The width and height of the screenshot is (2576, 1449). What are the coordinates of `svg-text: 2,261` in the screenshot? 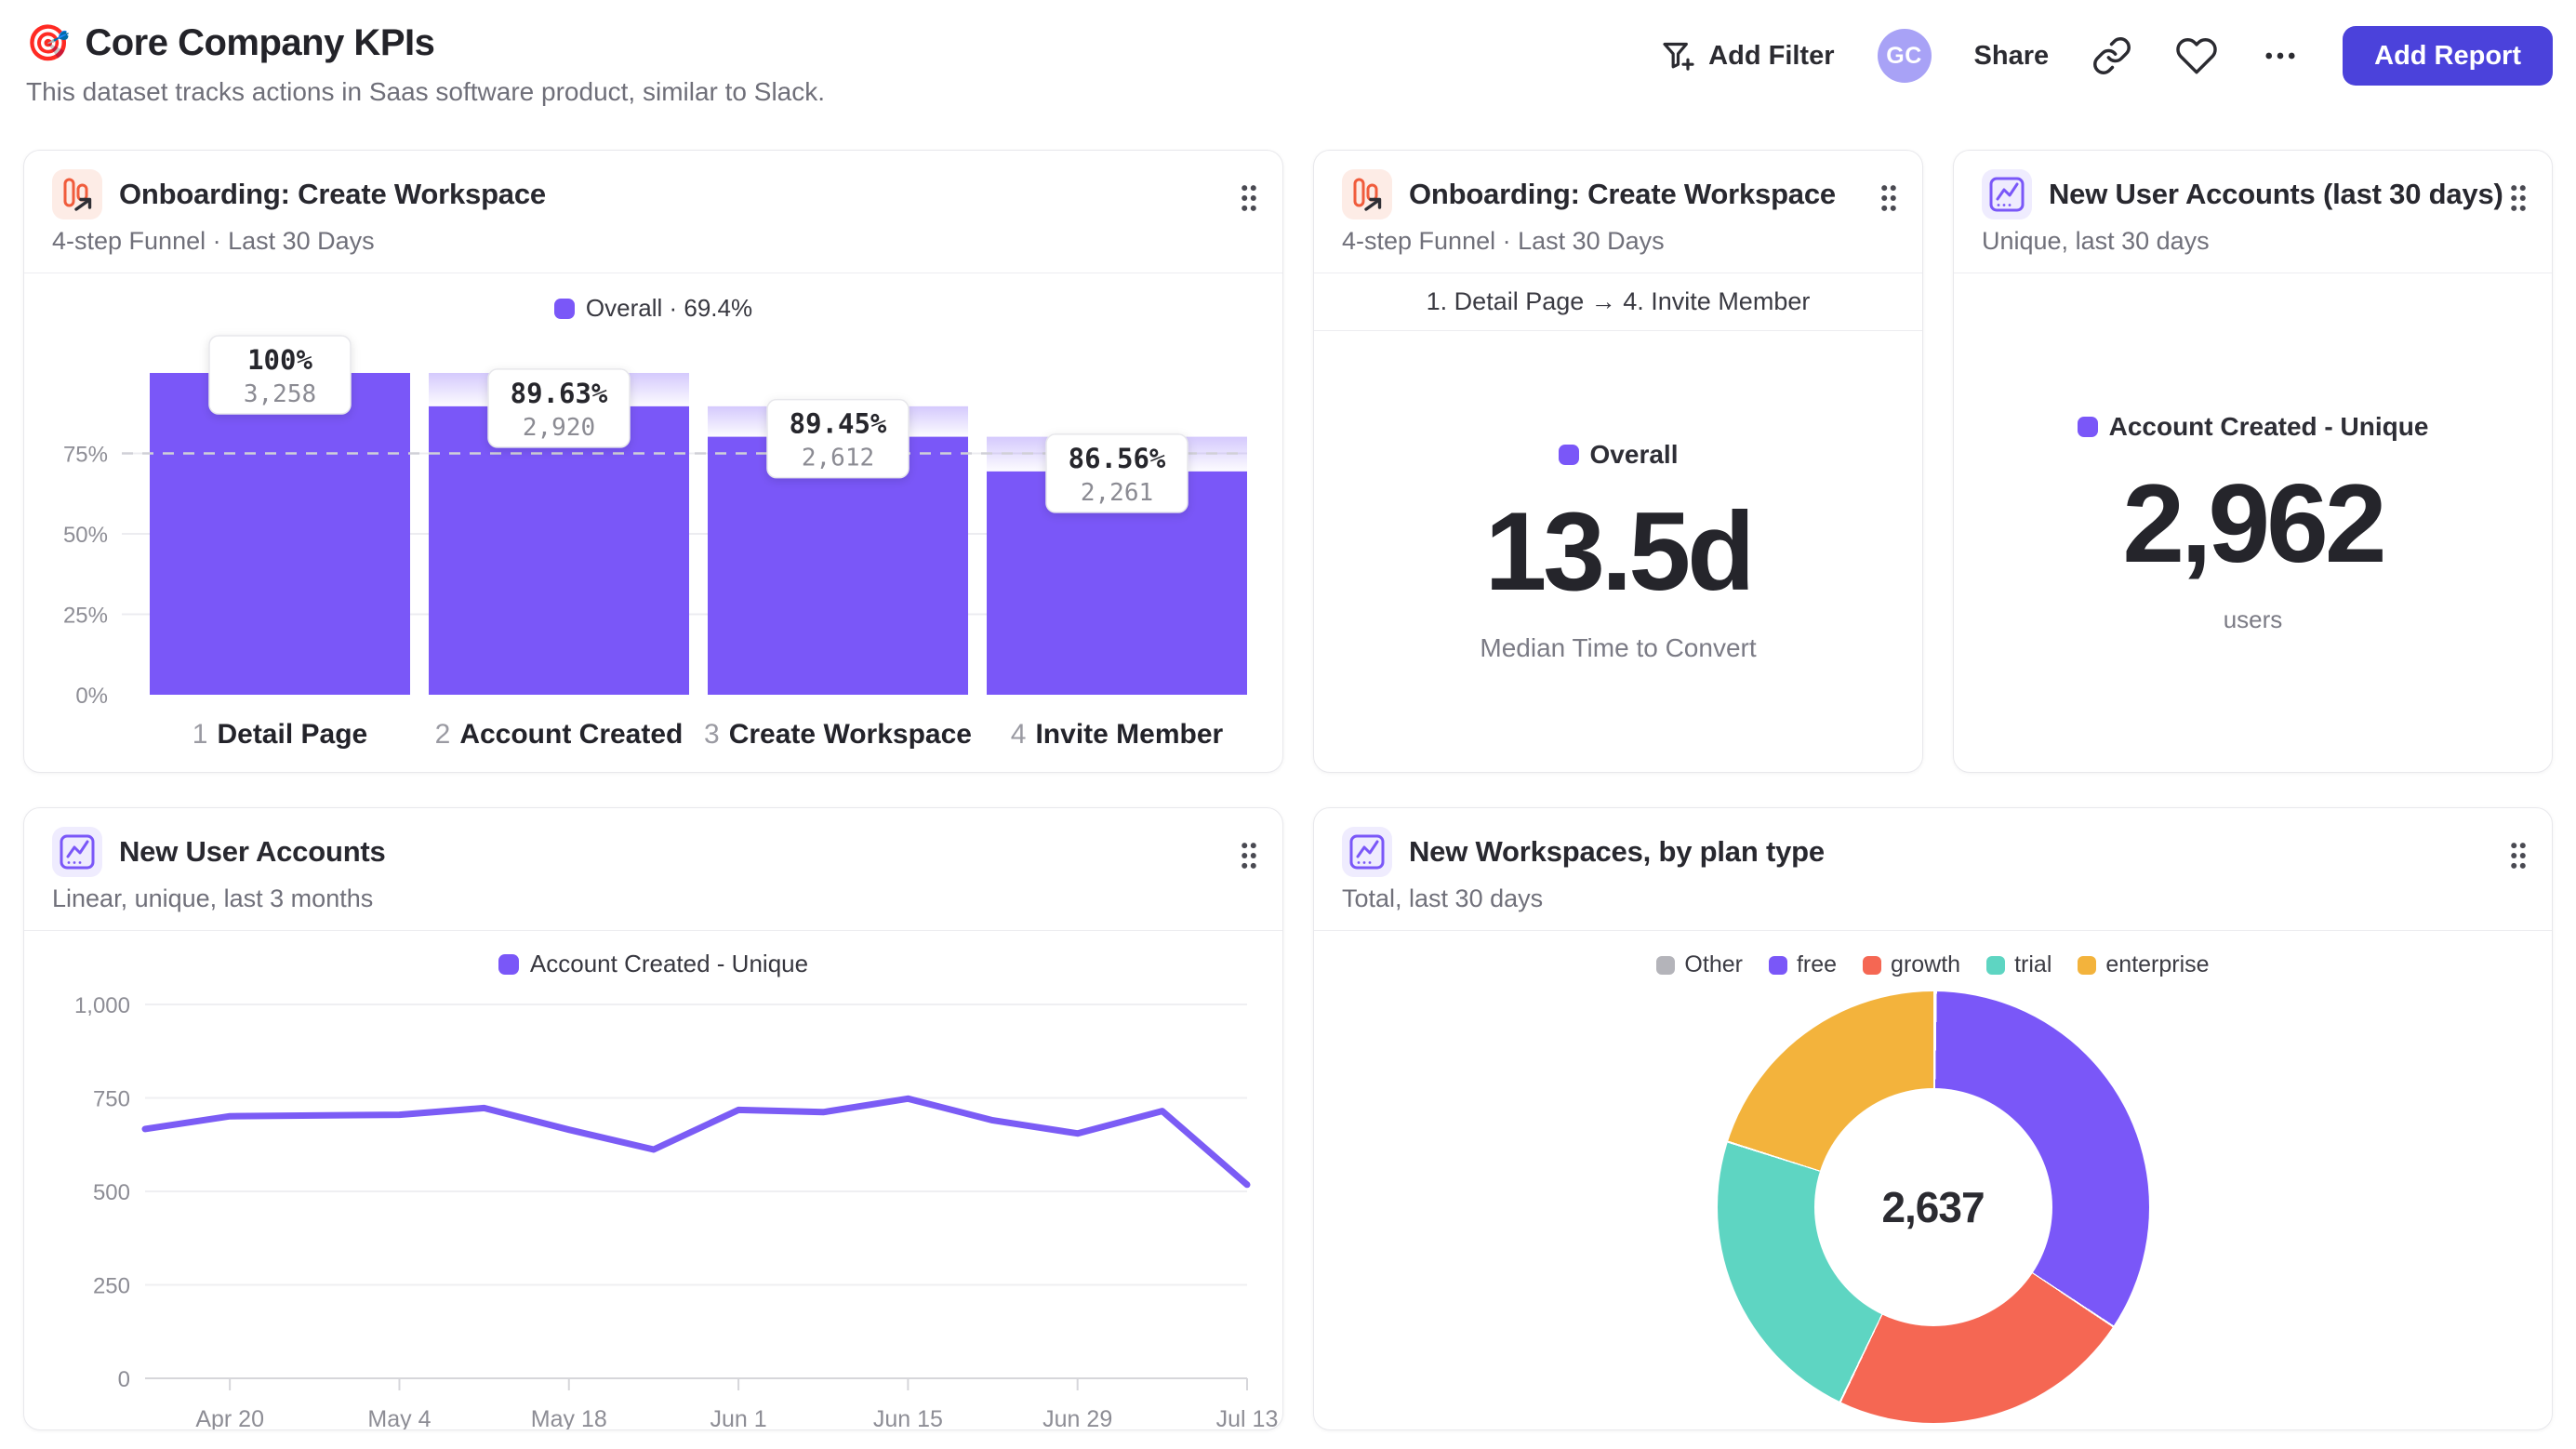 It's located at (1117, 493).